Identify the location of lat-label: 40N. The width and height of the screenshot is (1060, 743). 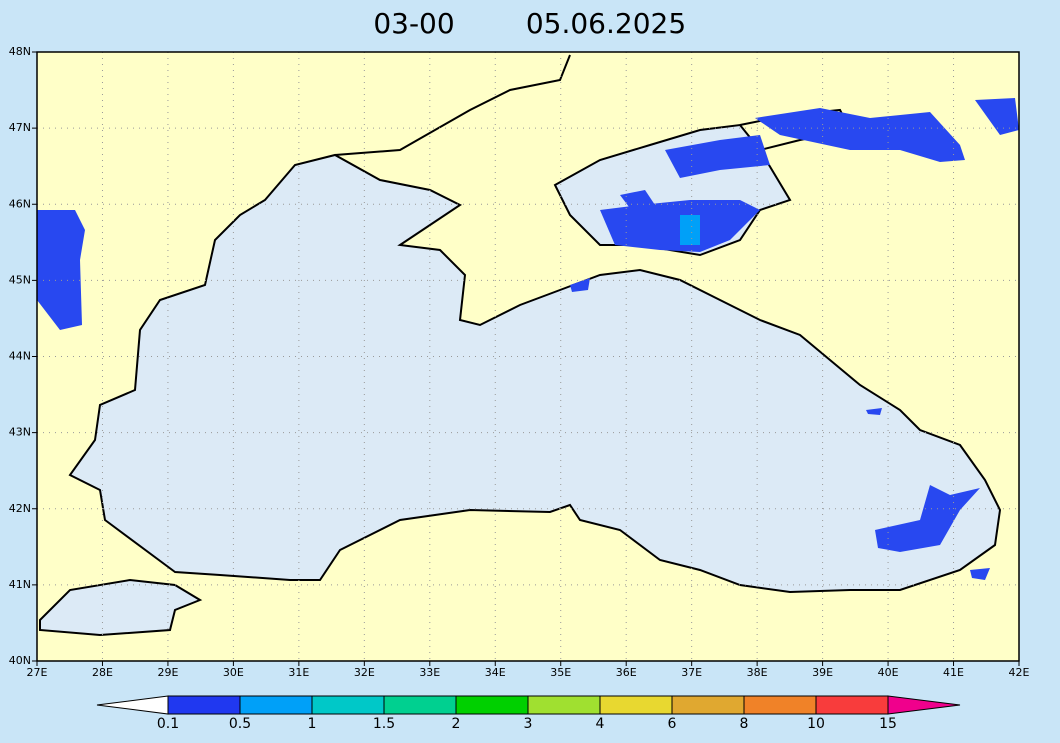
(20, 660).